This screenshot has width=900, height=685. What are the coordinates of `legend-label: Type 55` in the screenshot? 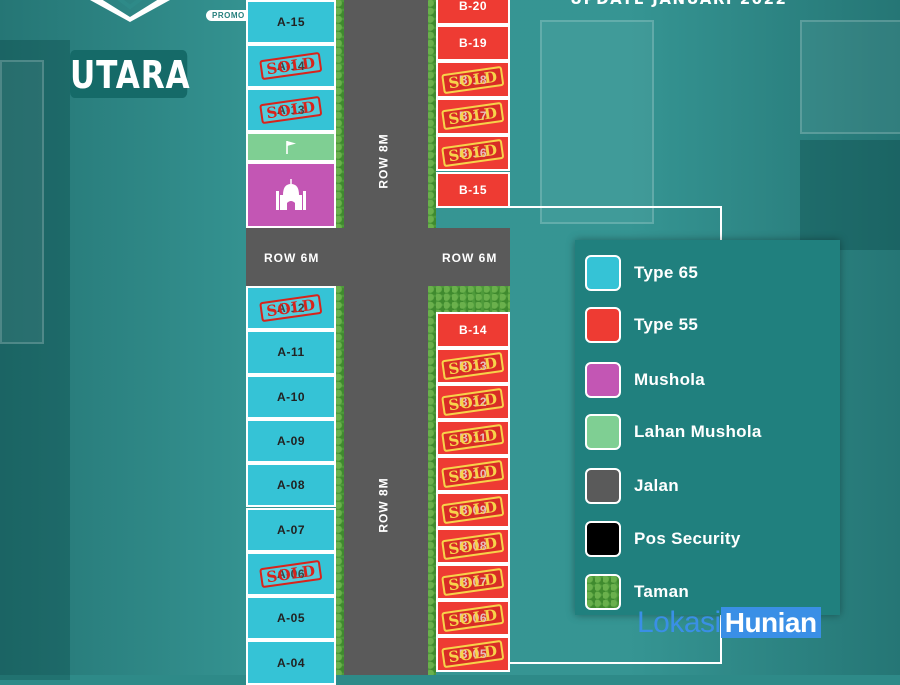 It's located at (666, 324).